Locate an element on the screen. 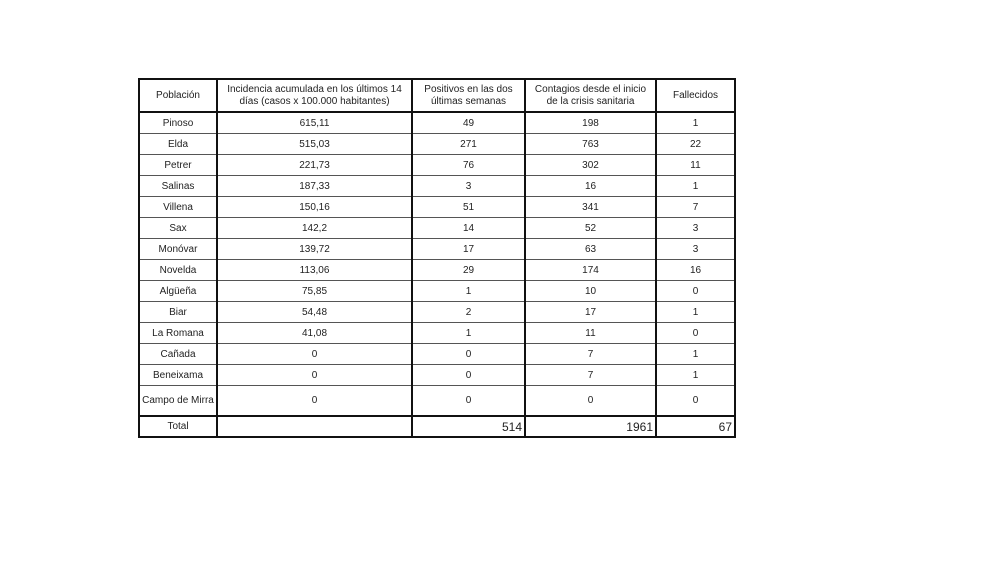 This screenshot has width=999, height=567. table-cell: 221,73 is located at coordinates (314, 165).